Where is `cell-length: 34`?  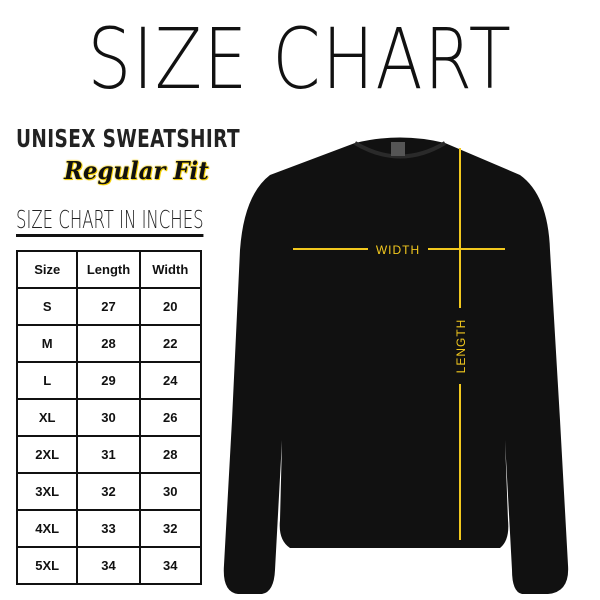 cell-length: 34 is located at coordinates (108, 565).